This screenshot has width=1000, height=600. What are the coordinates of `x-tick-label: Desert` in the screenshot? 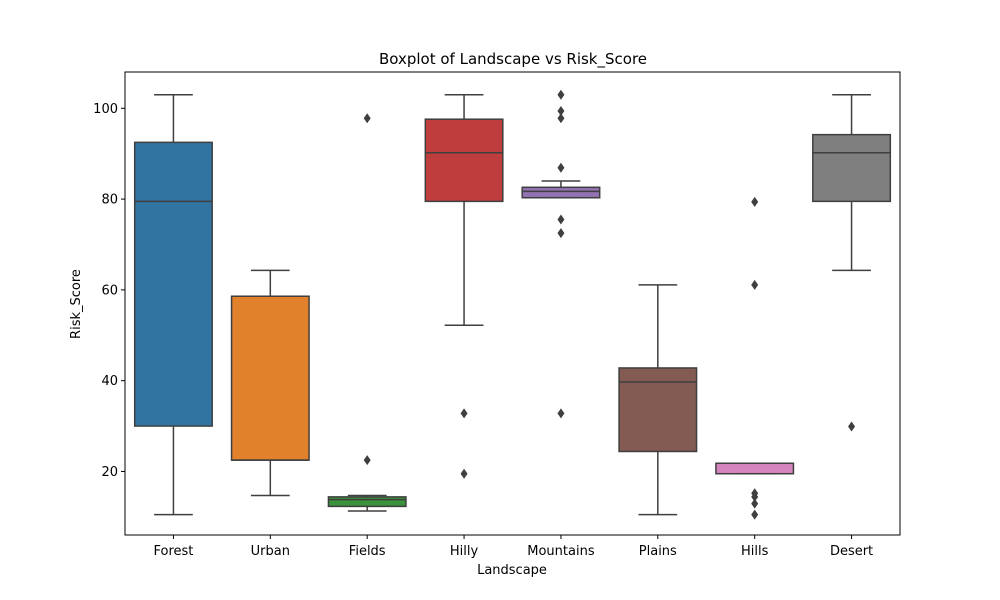 It's located at (851, 551).